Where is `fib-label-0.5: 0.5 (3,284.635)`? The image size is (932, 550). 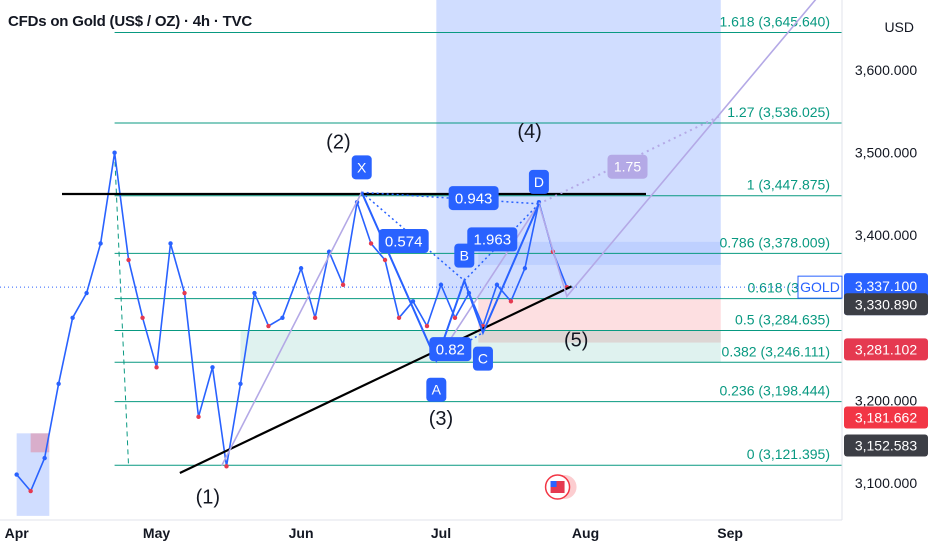 fib-label-0.5: 0.5 (3,284.635) is located at coordinates (782, 319).